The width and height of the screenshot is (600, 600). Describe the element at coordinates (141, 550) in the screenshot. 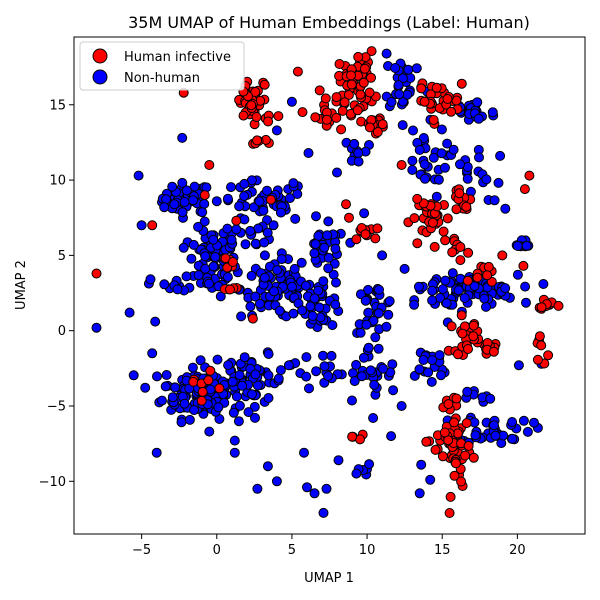

I see `x-tick-label: −5` at that location.